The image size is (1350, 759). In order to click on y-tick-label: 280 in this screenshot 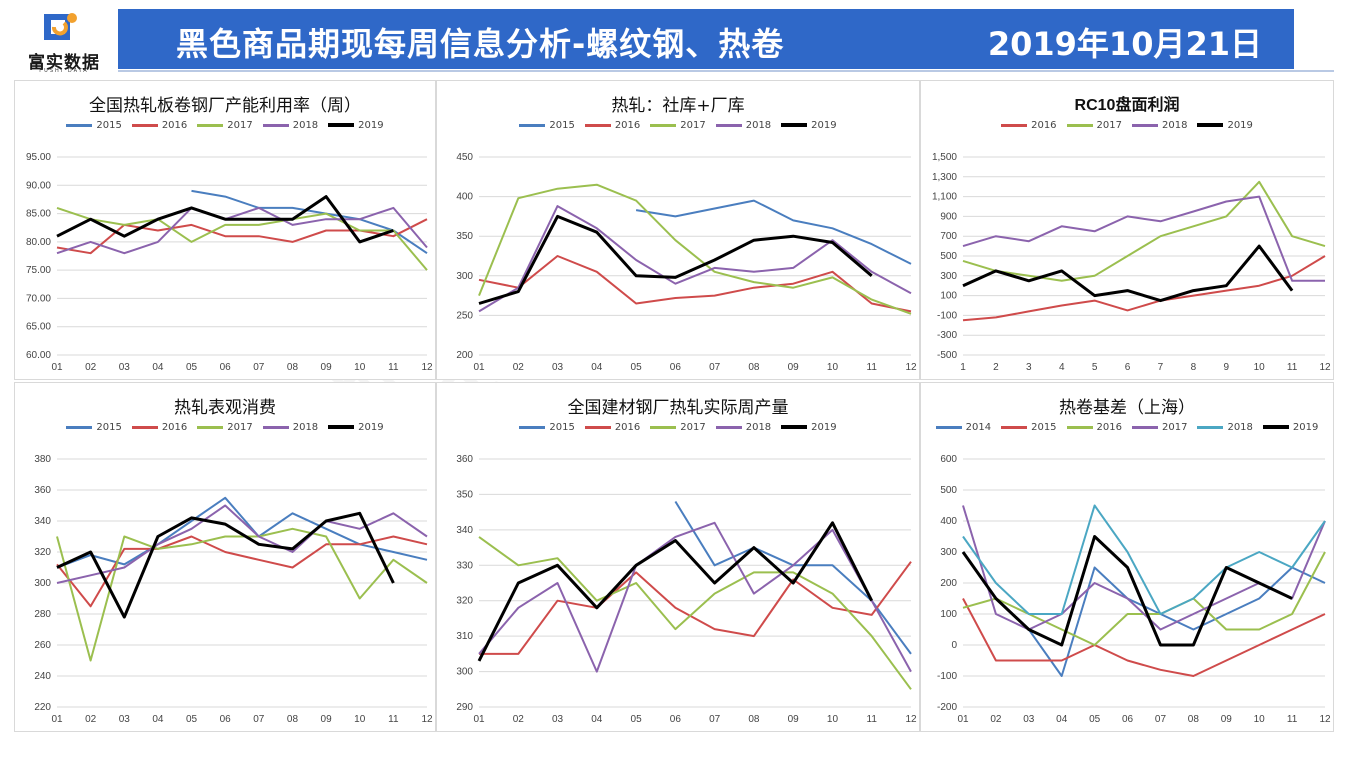, I will do `click(42, 614)`.